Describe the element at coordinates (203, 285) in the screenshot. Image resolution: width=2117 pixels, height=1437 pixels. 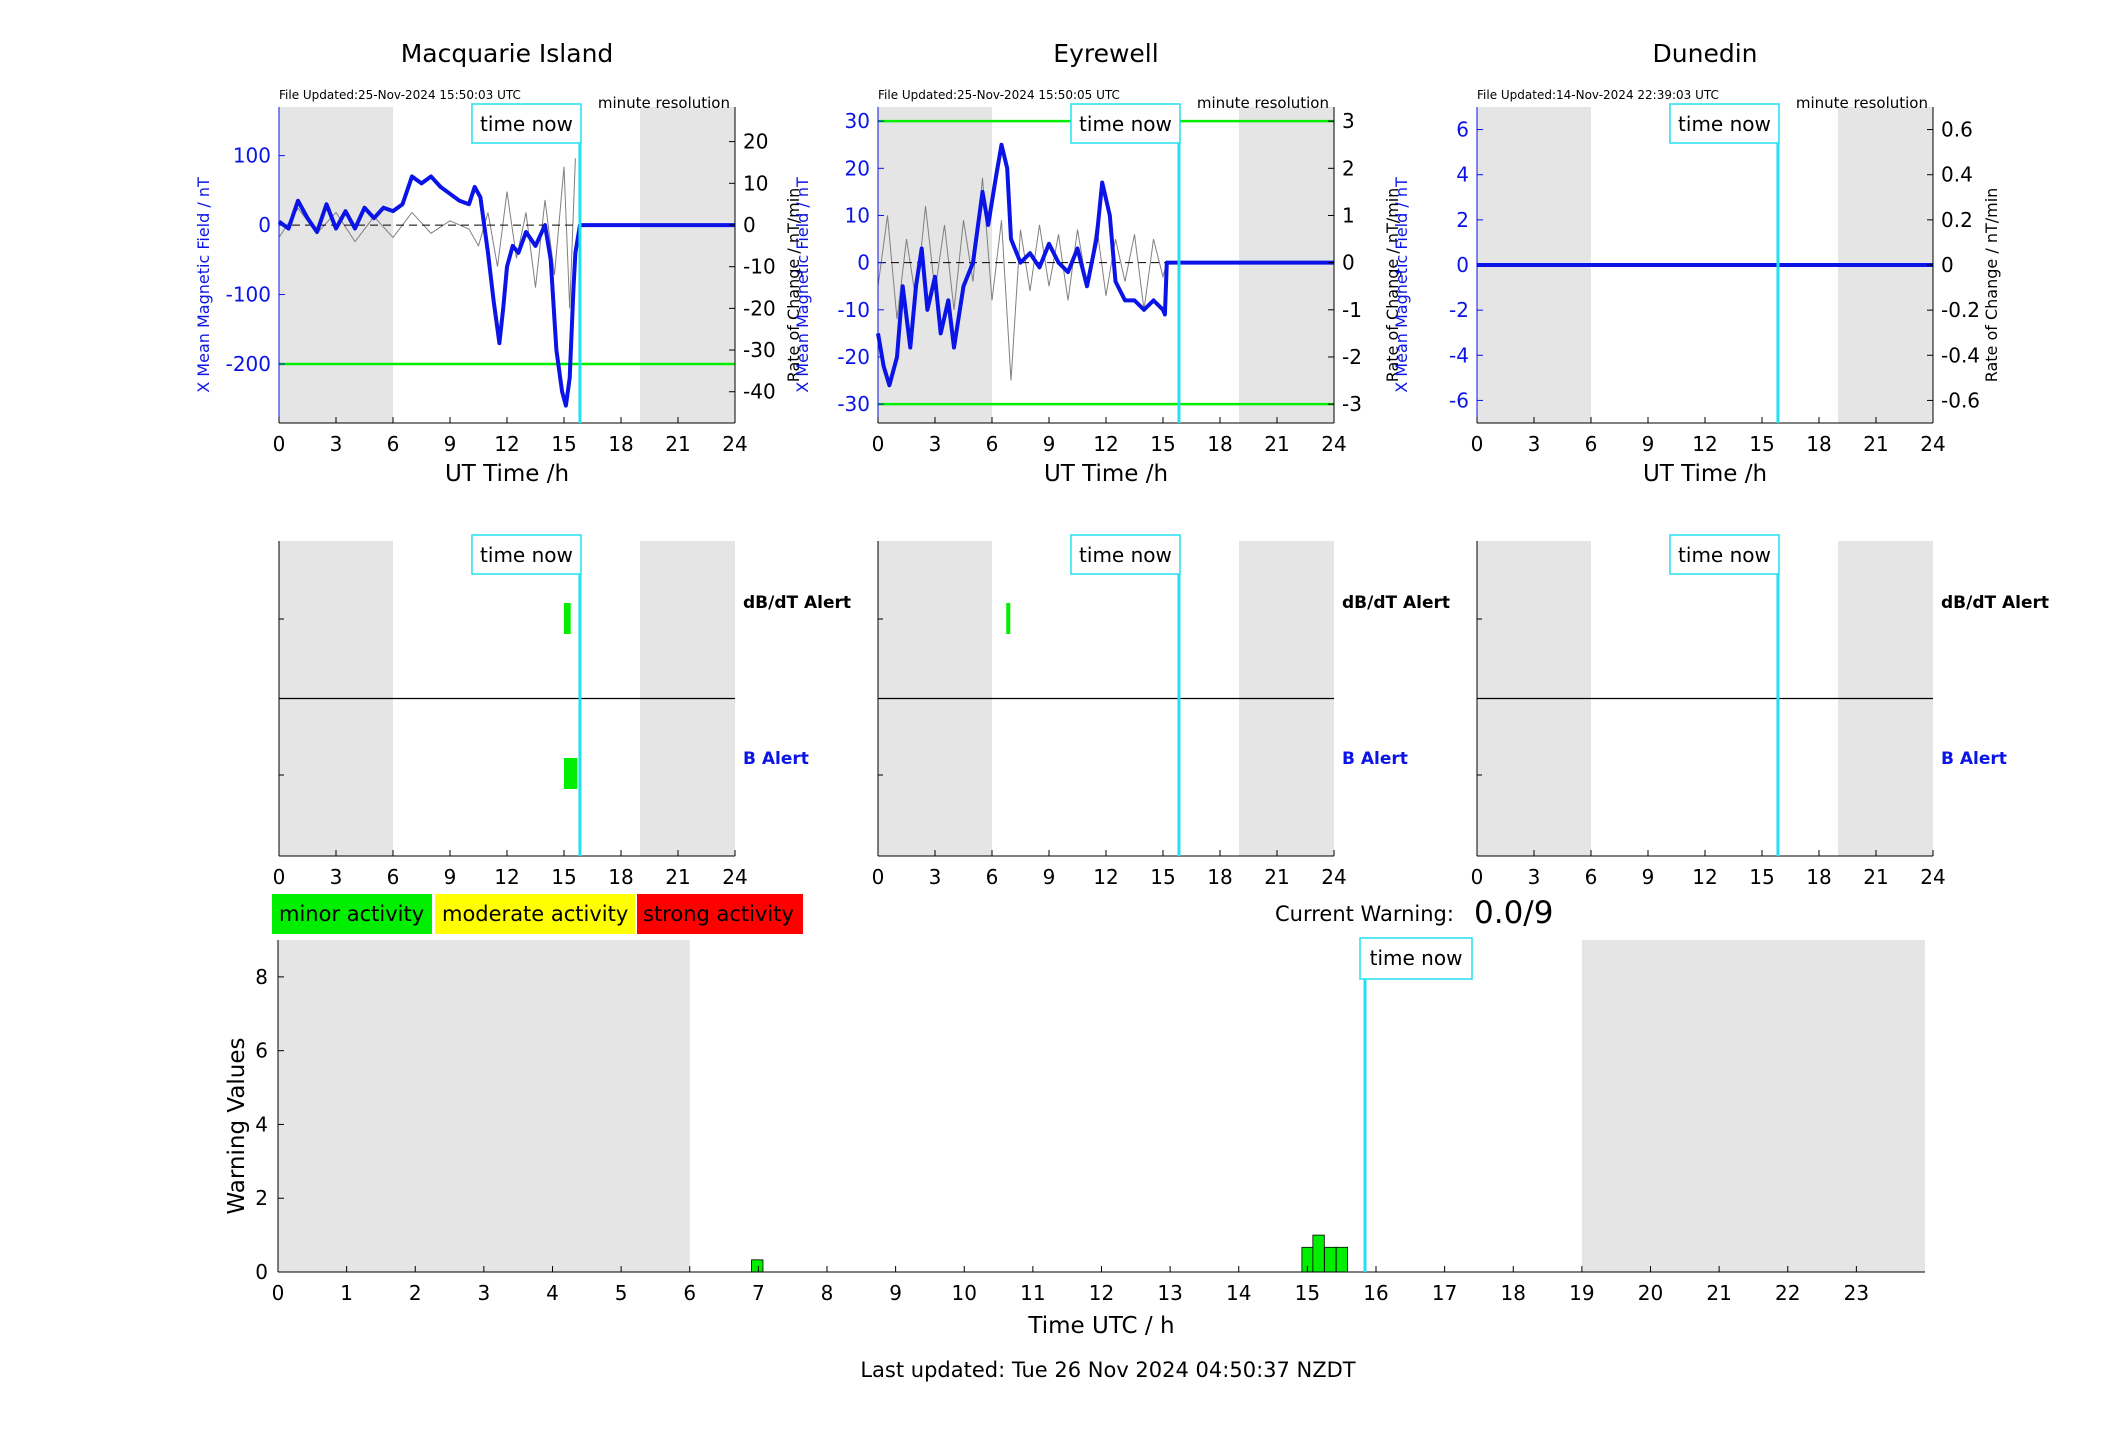
I see `left-y-axis-label: X Mean Magnetic Field / nT` at that location.